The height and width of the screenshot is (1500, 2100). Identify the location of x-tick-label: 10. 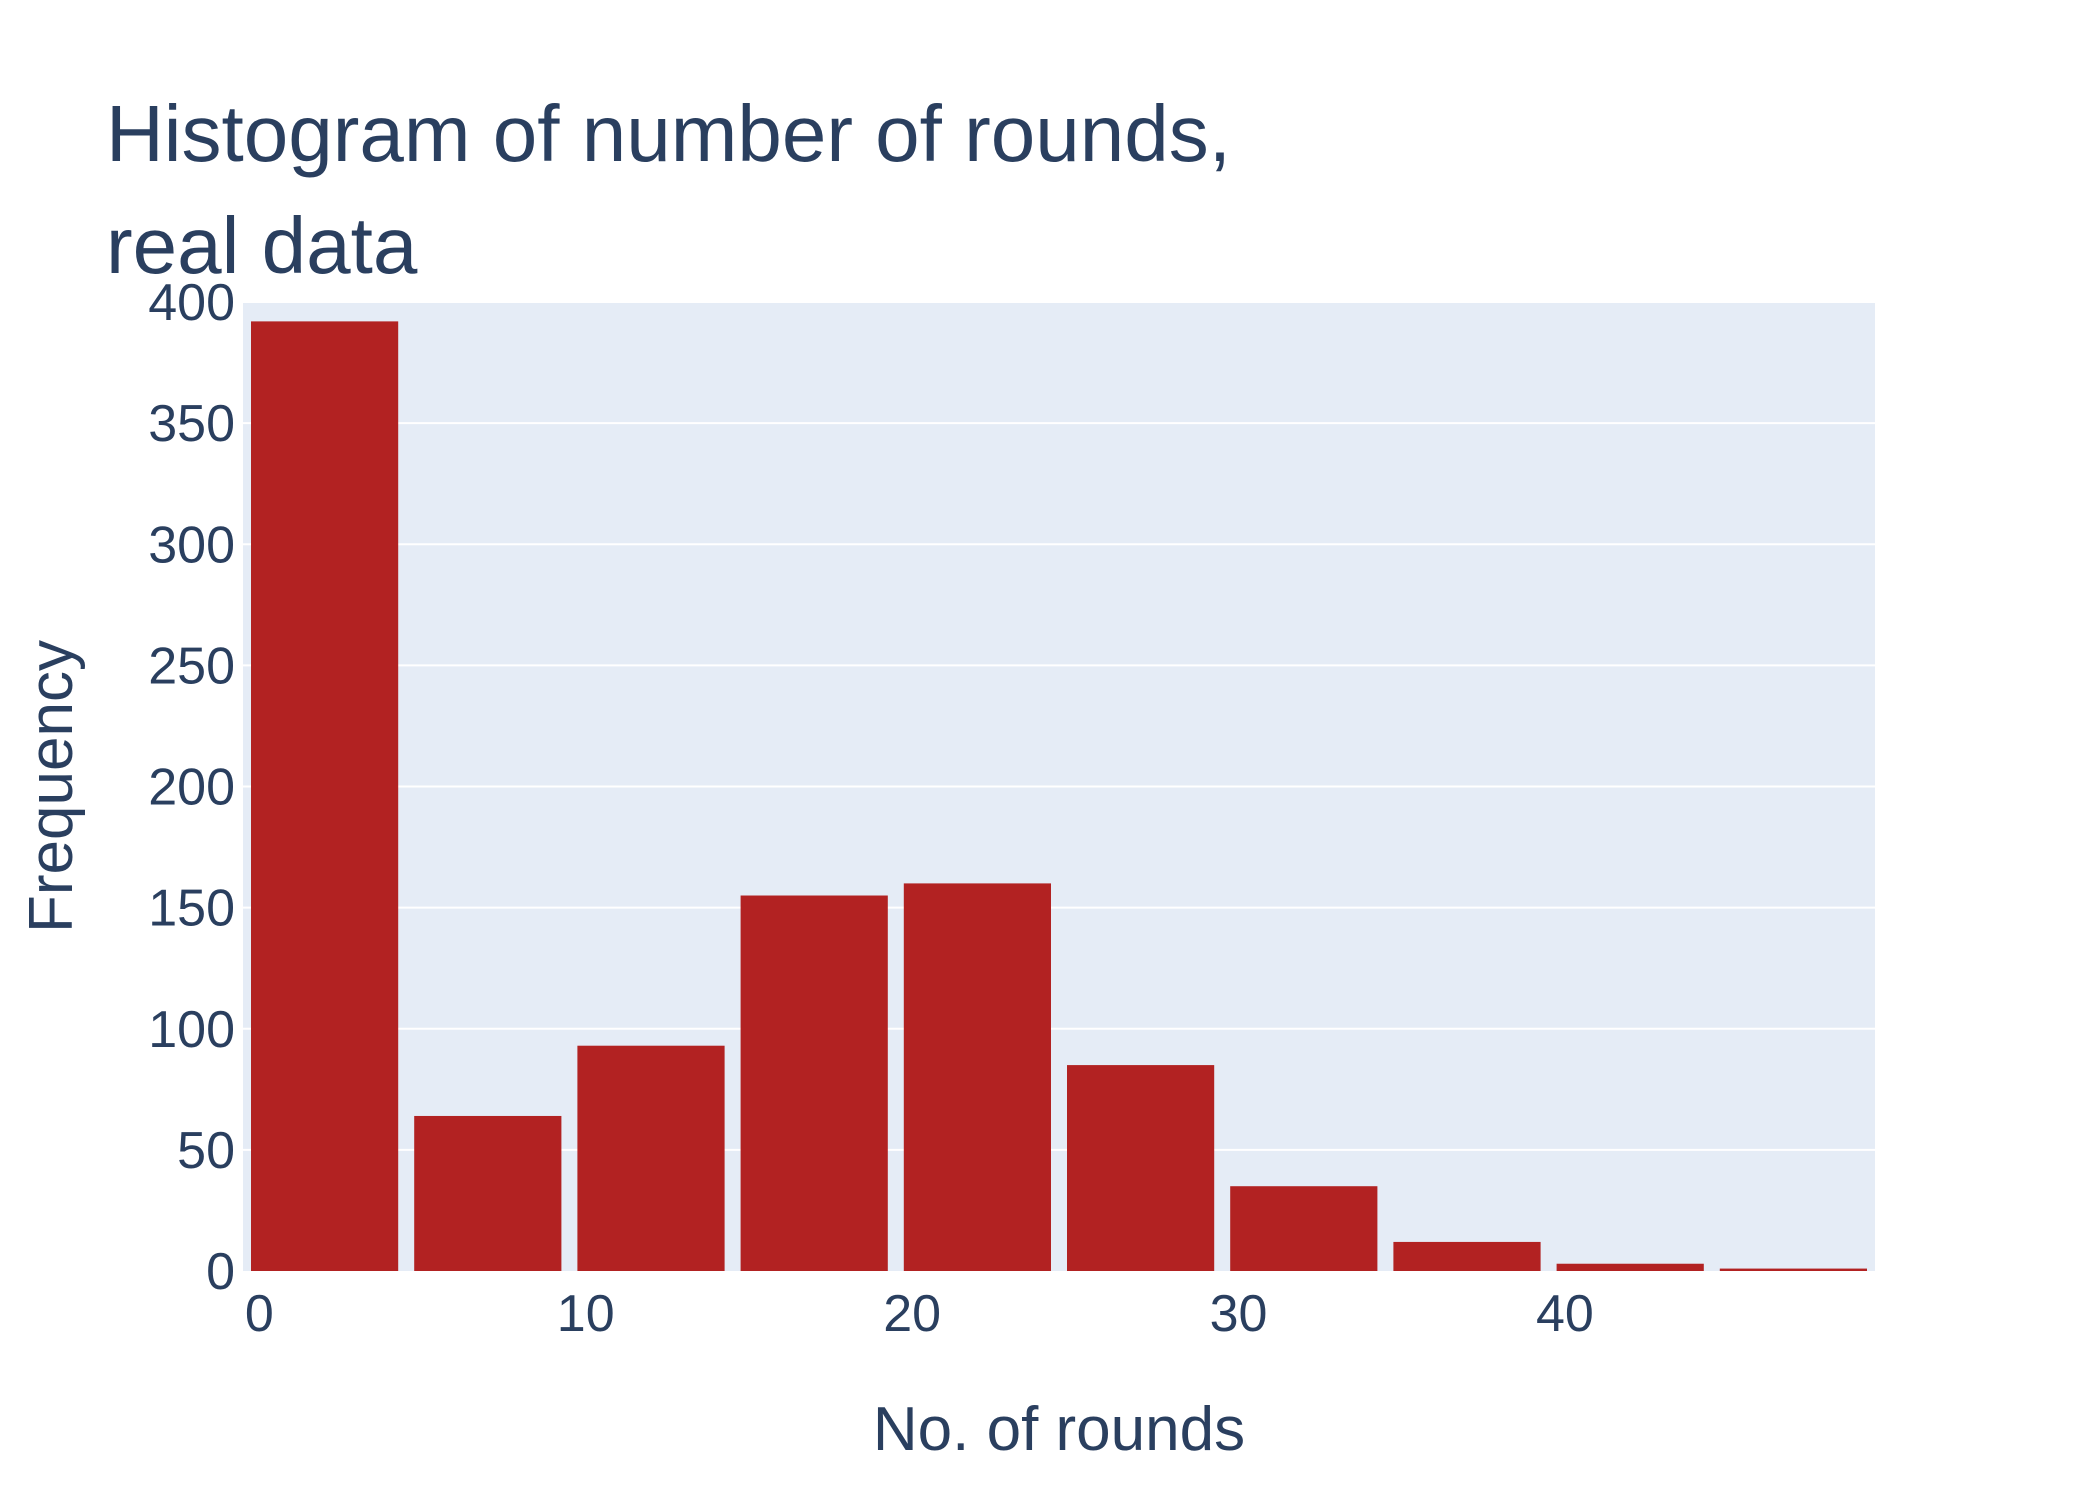
(586, 1314).